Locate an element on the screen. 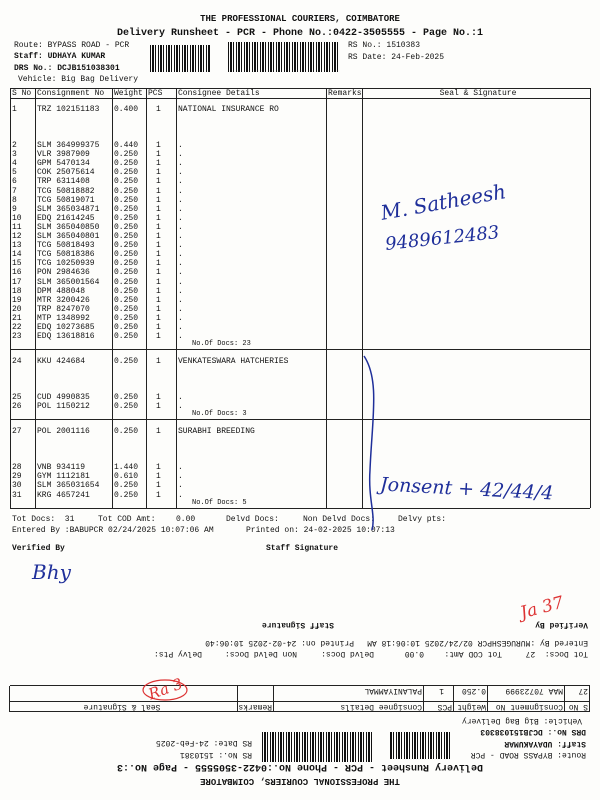 The width and height of the screenshot is (600, 800). weight: 0.400 is located at coordinates (126, 109).